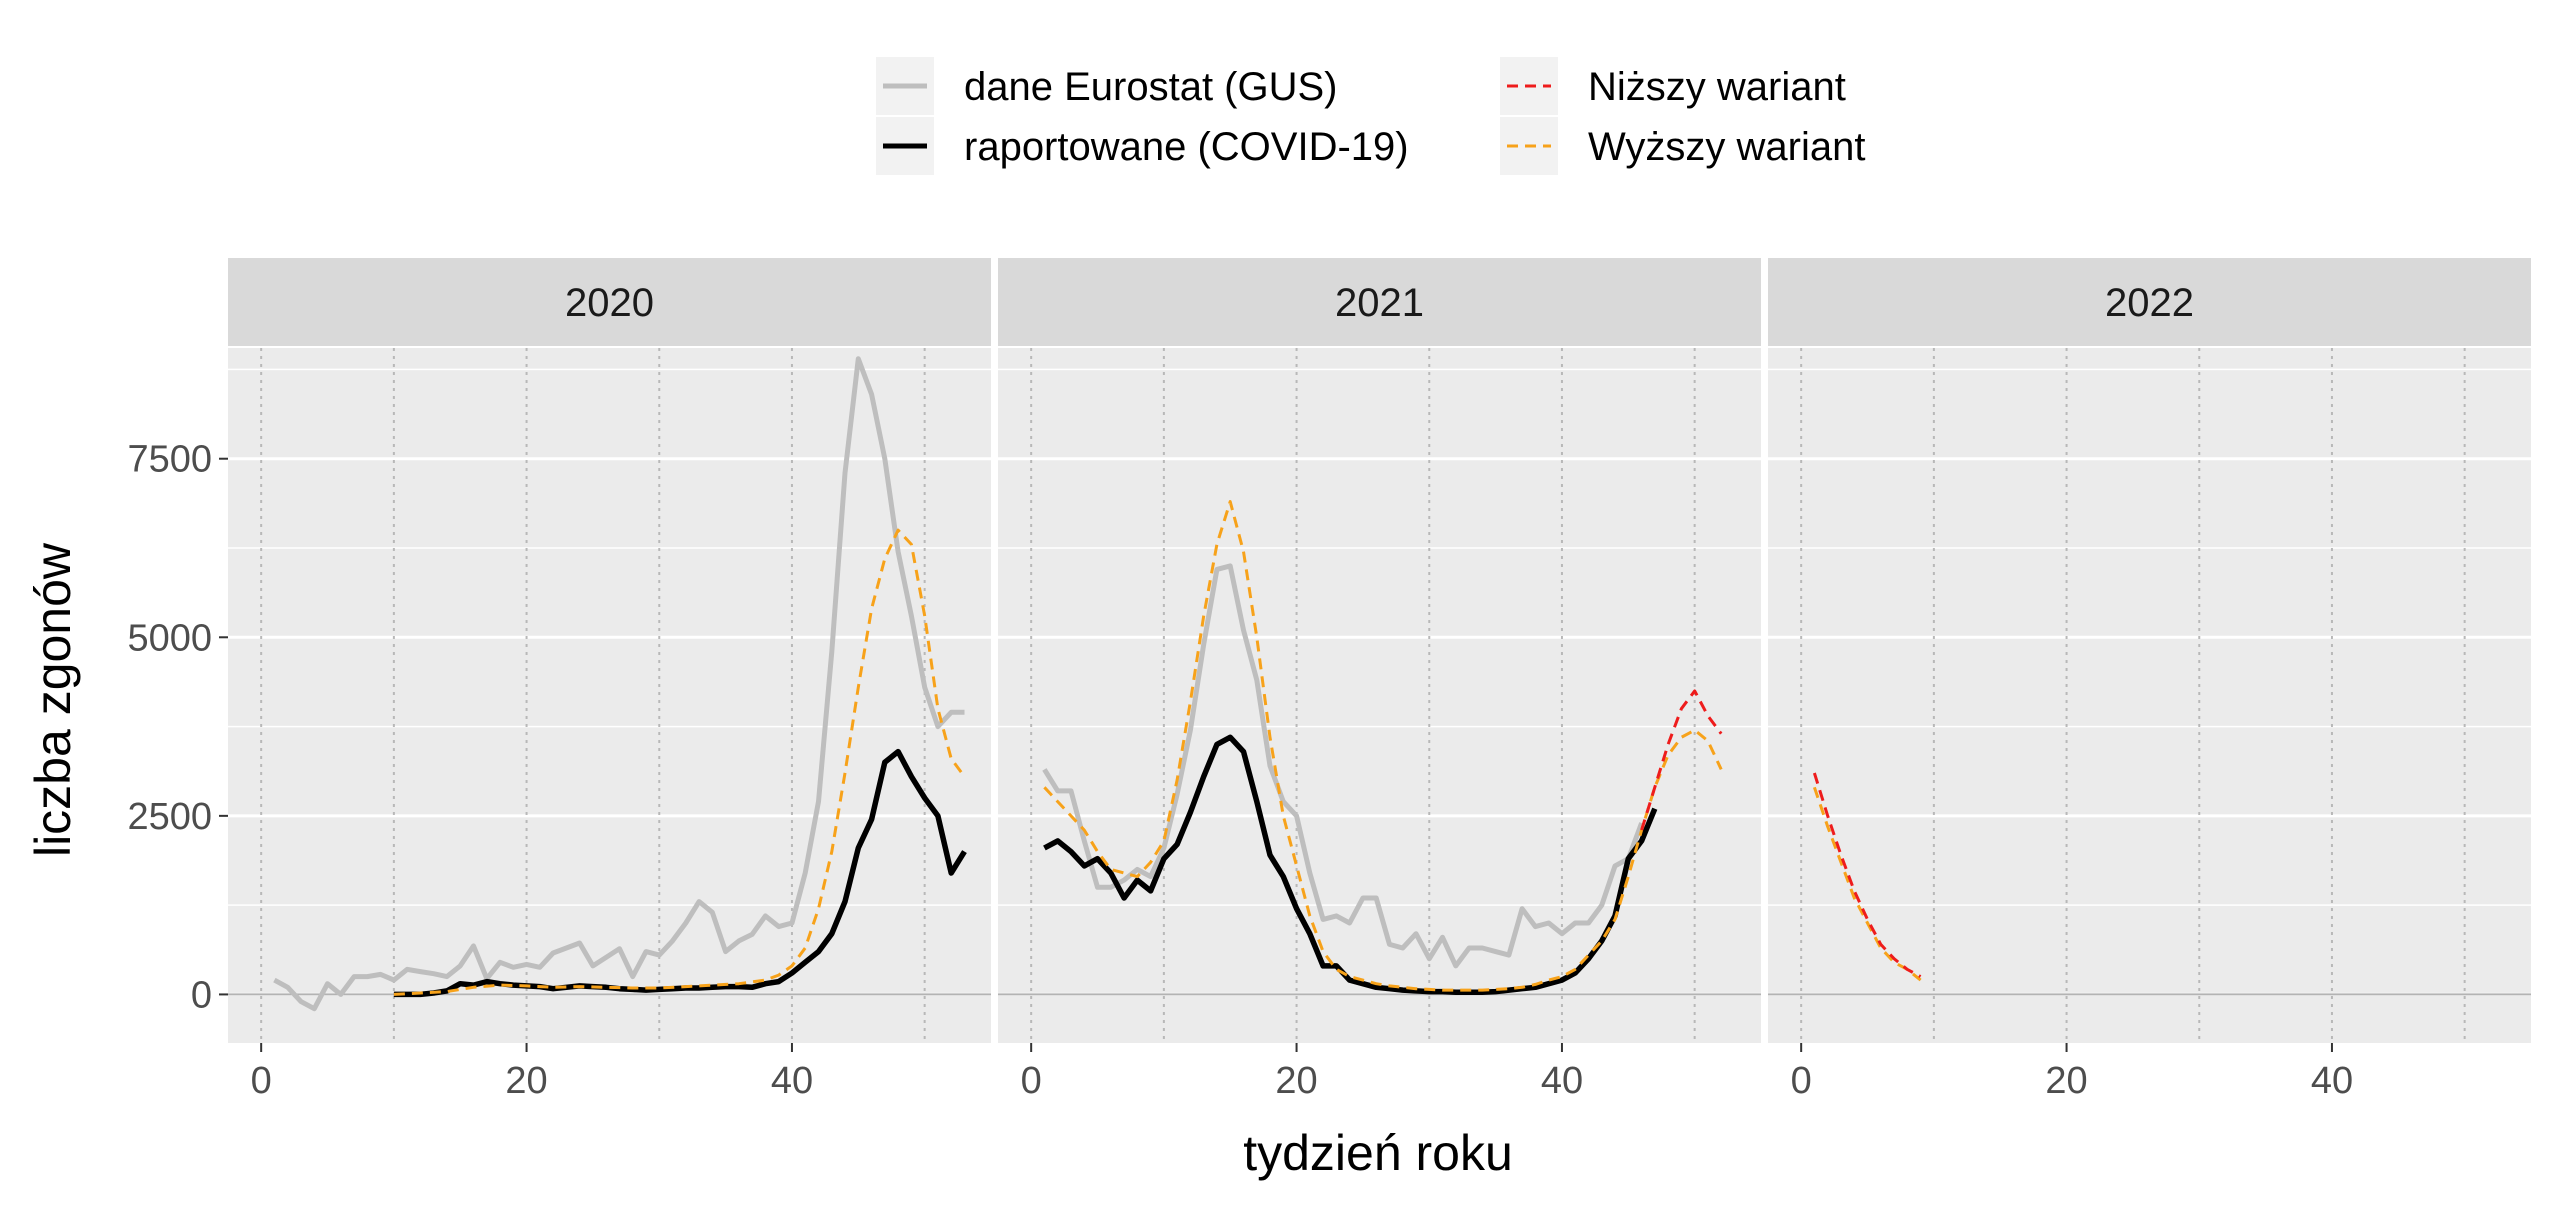 The height and width of the screenshot is (1213, 2560). What do you see at coordinates (1726, 147) in the screenshot?
I see `legend-label: Wyższy wariant` at bounding box center [1726, 147].